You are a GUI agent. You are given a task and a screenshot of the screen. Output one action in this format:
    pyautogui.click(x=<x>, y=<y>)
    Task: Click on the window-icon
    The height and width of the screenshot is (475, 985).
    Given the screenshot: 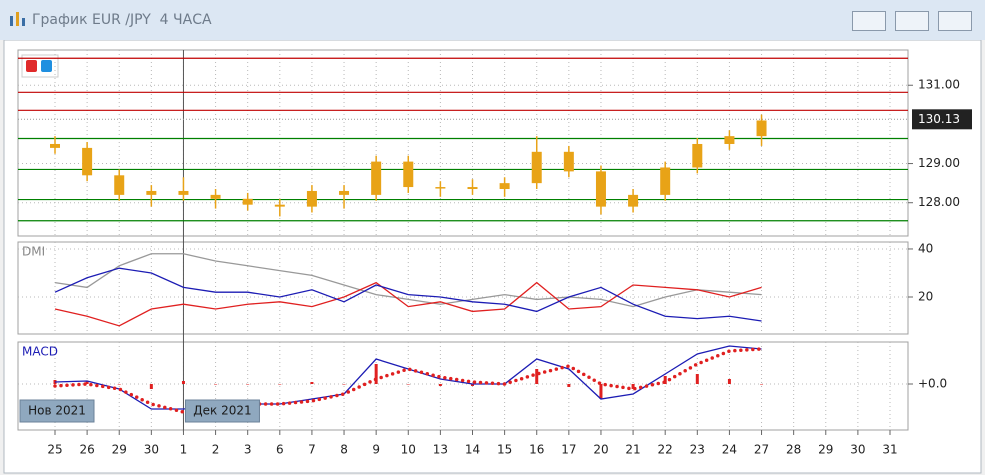 What is the action you would take?
    pyautogui.click(x=17, y=19)
    